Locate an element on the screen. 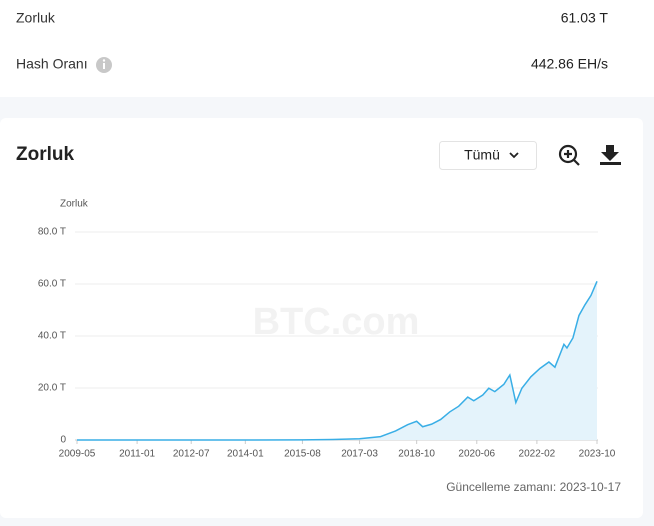  y-tick-label: 60.0 T is located at coordinates (52, 284).